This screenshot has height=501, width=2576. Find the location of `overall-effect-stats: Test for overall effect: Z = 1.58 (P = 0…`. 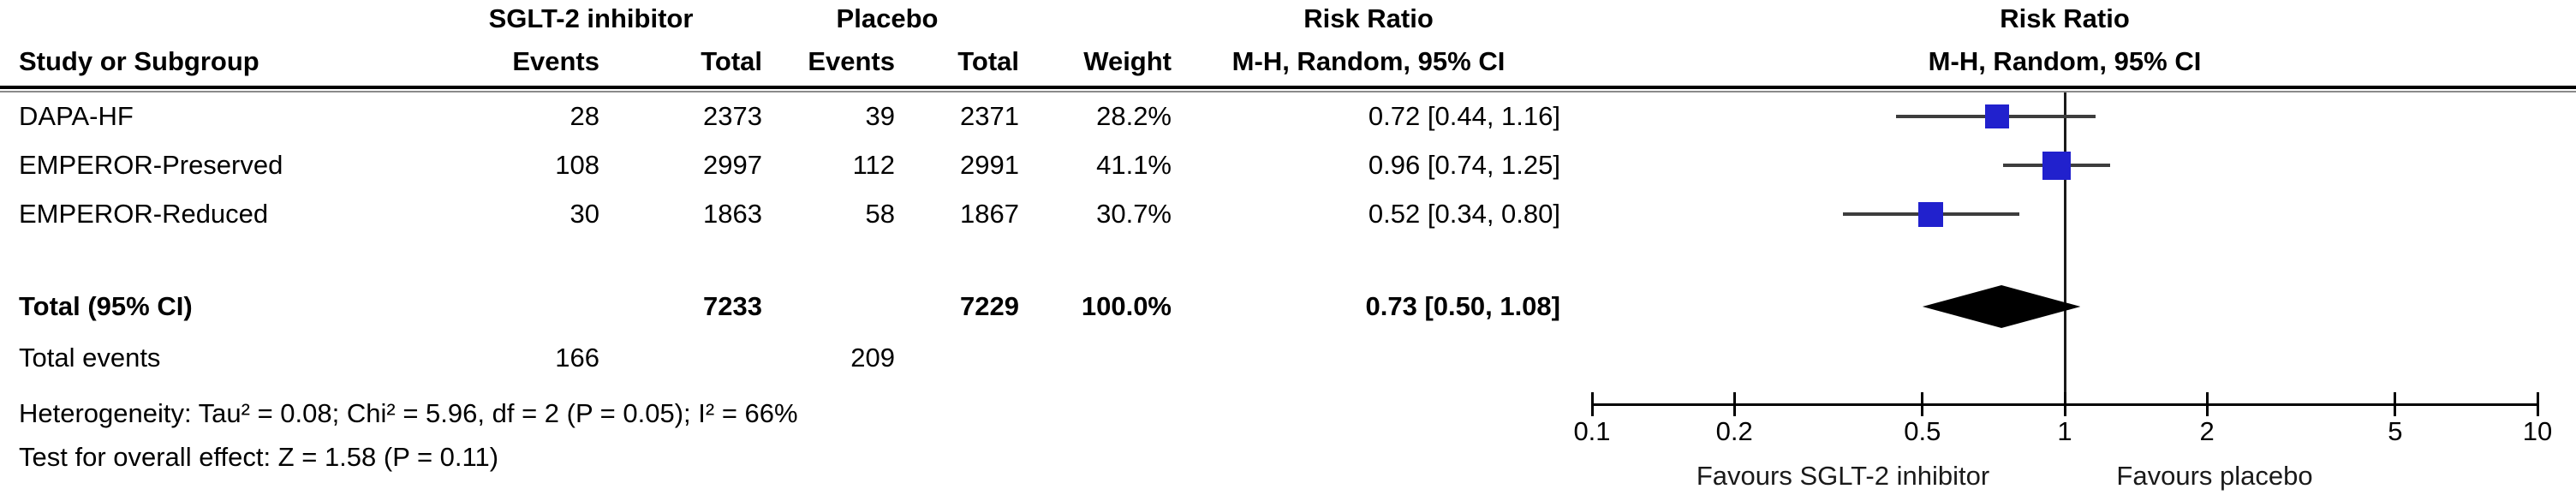

overall-effect-stats: Test for overall effect: Z = 1.58 (P = 0… is located at coordinates (259, 457).